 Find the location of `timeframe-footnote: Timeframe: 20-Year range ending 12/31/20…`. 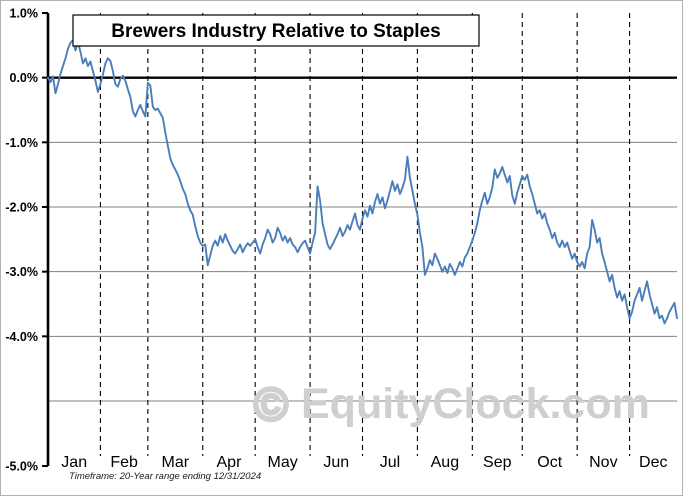

timeframe-footnote: Timeframe: 20-Year range ending 12/31/20… is located at coordinates (165, 476).